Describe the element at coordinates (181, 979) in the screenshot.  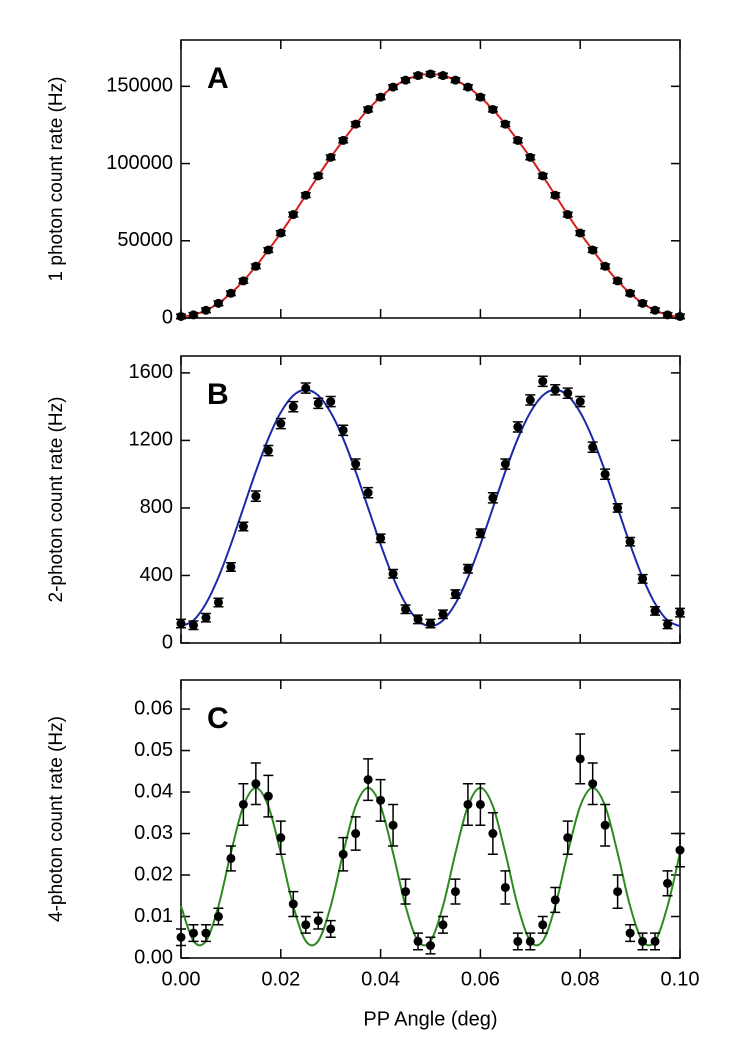
I see `x-tick-label: 0.00` at that location.